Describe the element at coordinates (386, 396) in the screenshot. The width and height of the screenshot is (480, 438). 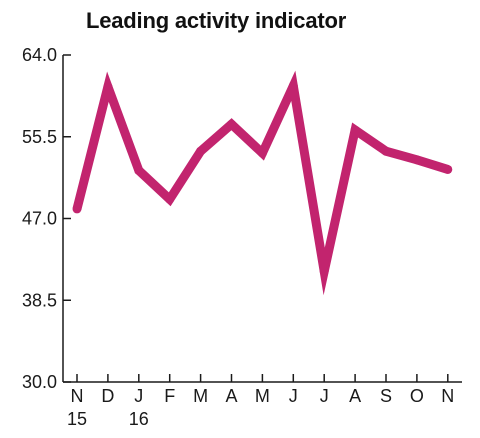
I see `x-tick-label: S` at that location.